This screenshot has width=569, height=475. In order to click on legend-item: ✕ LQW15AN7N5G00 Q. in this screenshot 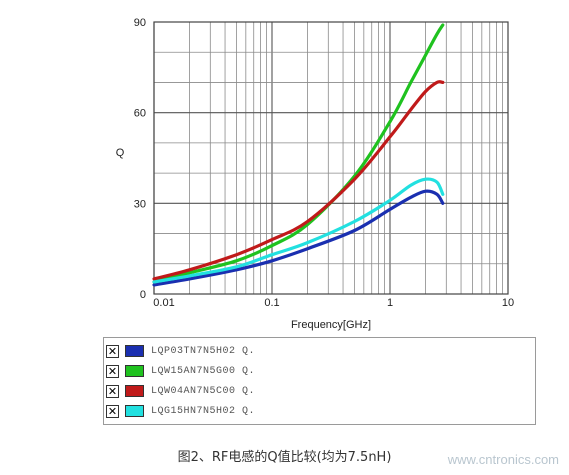, I will do `click(319, 371)`.